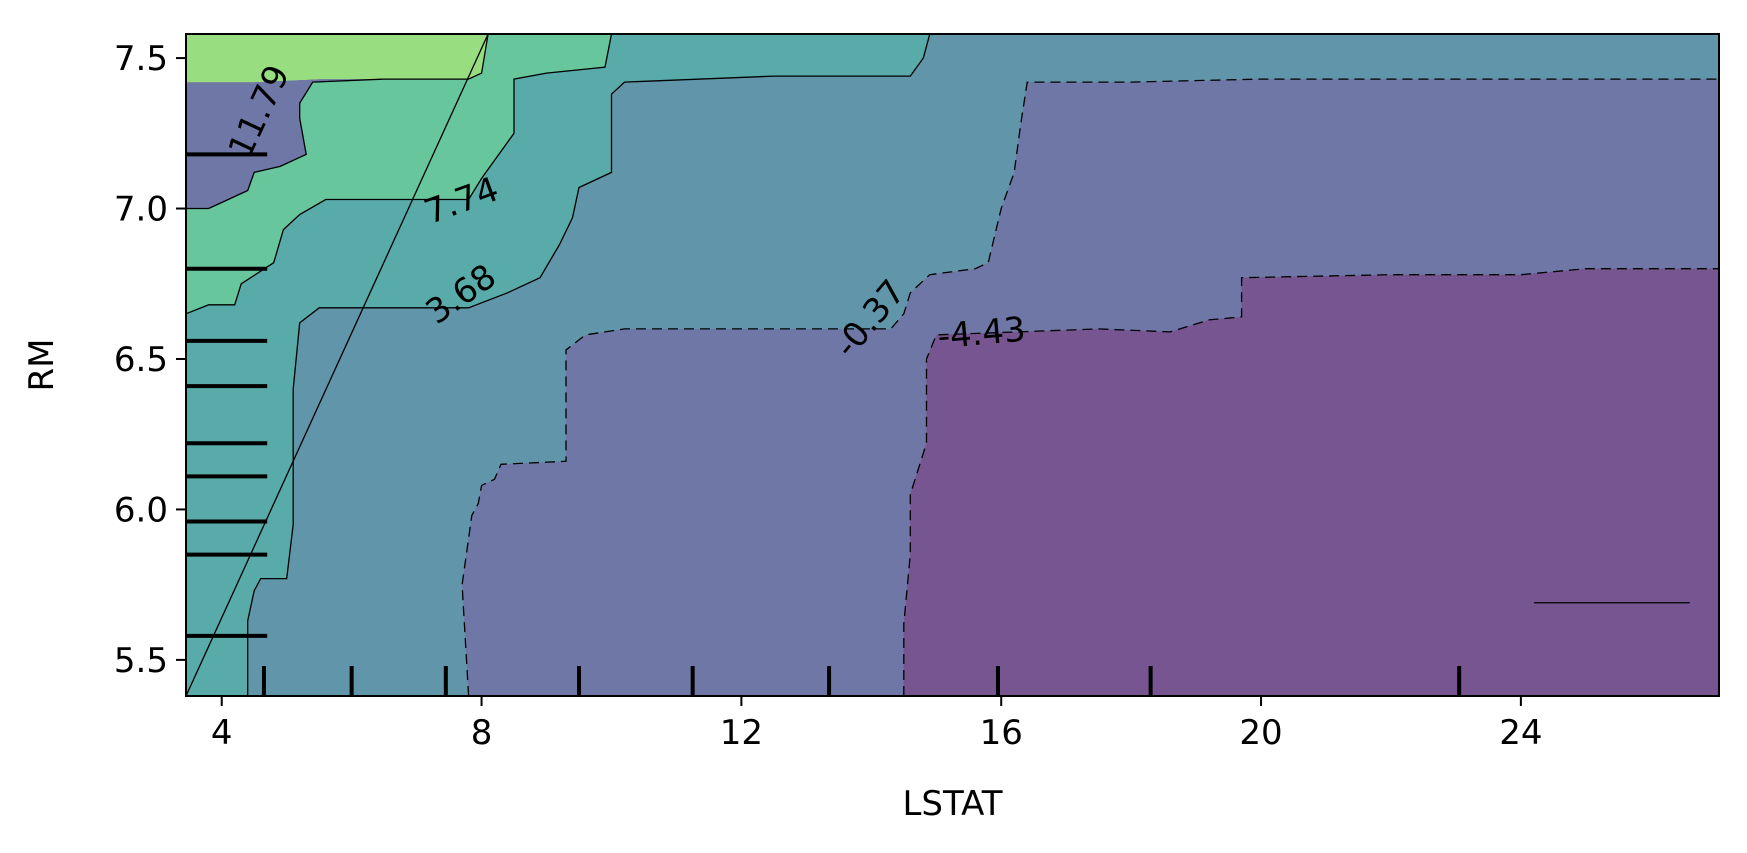 The image size is (1747, 853). What do you see at coordinates (861, 681) in the screenshot?
I see `x-decile-rug` at bounding box center [861, 681].